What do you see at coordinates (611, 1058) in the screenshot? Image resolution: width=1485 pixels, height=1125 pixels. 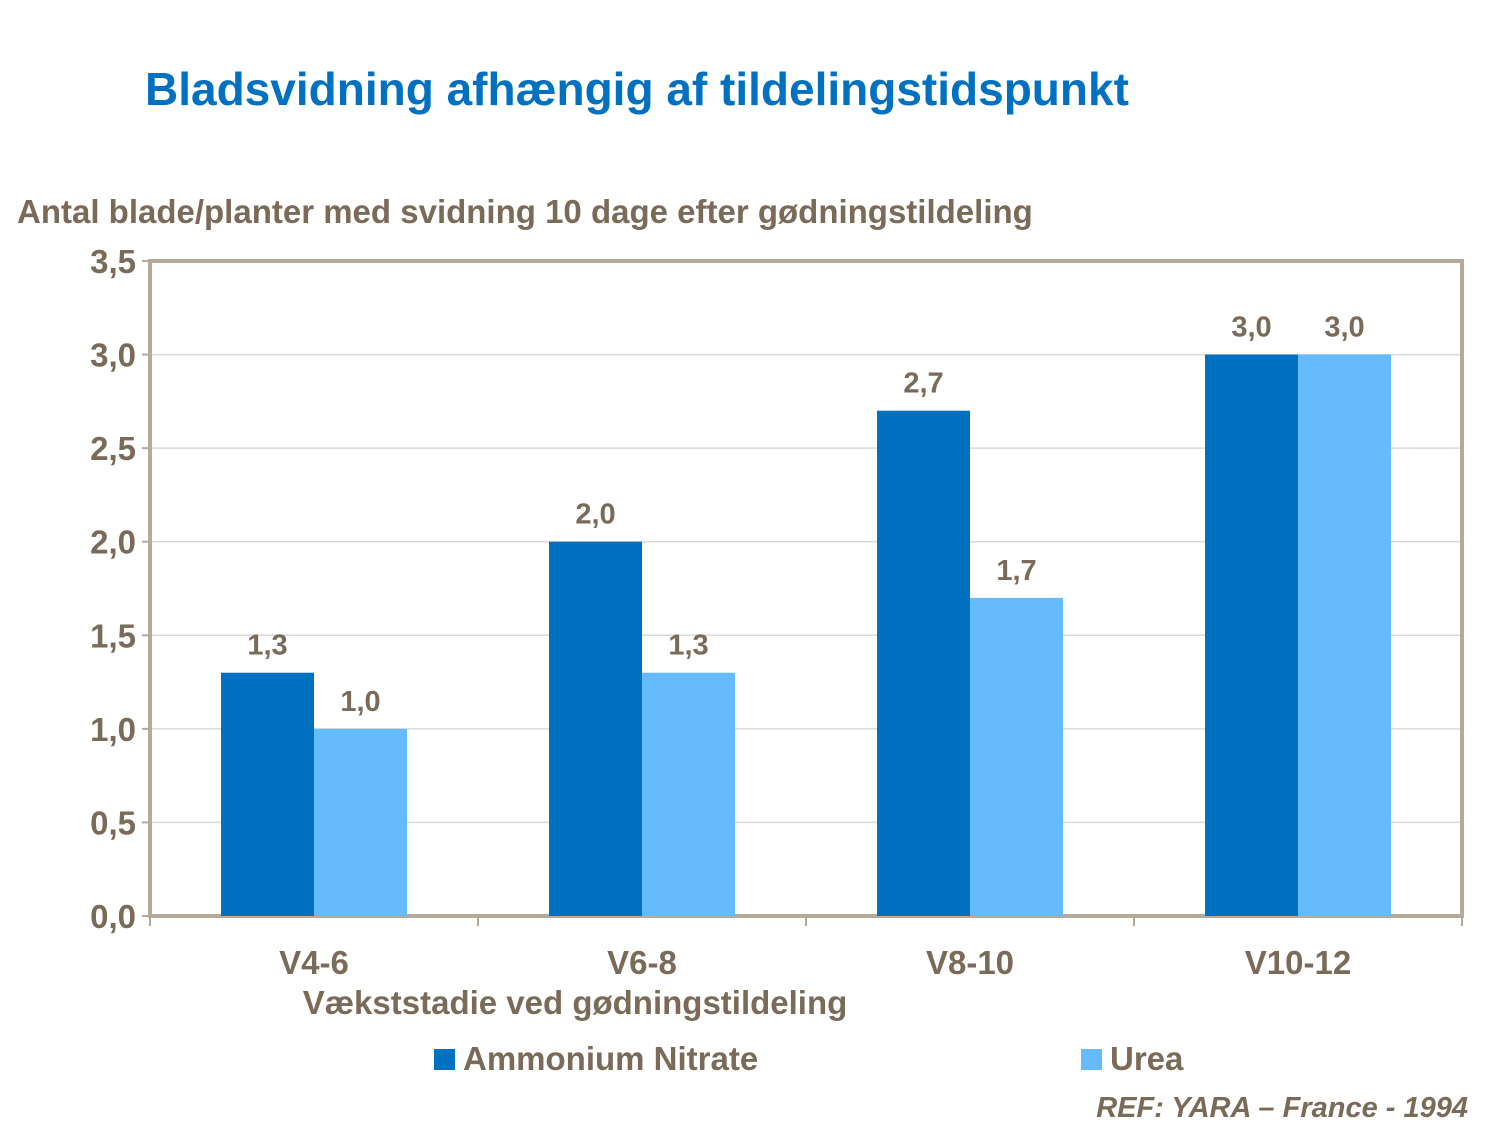 I see `legend-label-ammonium-nitrate: Ammonium Nitrate` at bounding box center [611, 1058].